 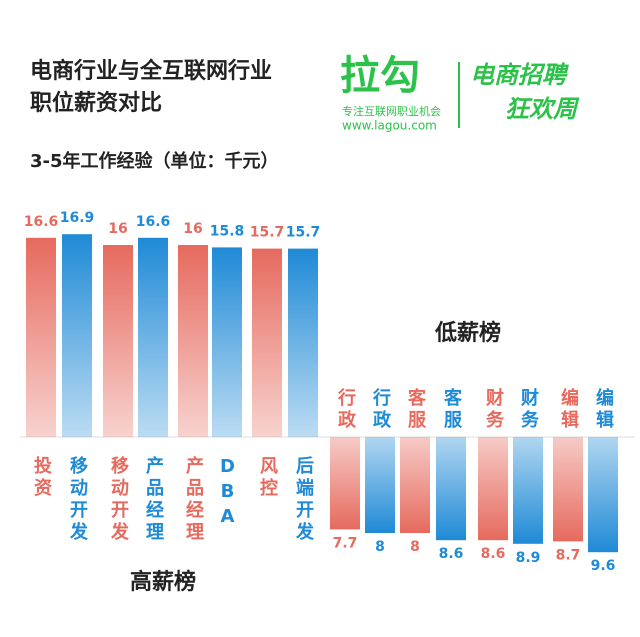 I want to click on value-label: 15.8, so click(x=227, y=231).